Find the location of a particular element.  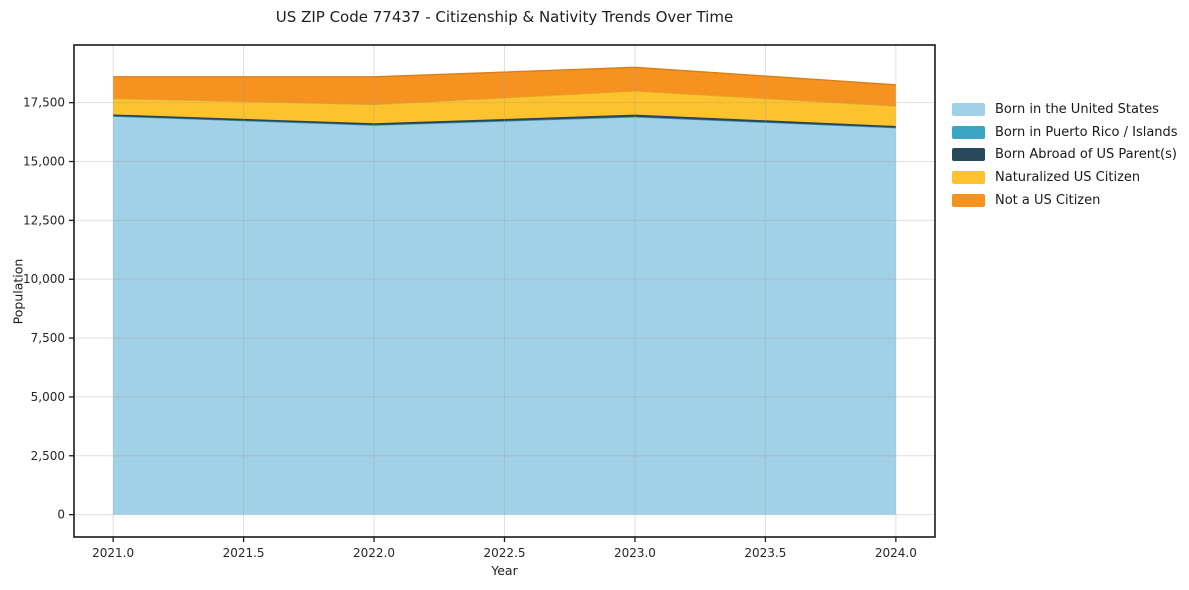

legend-item: Born in the United States is located at coordinates (1065, 109).